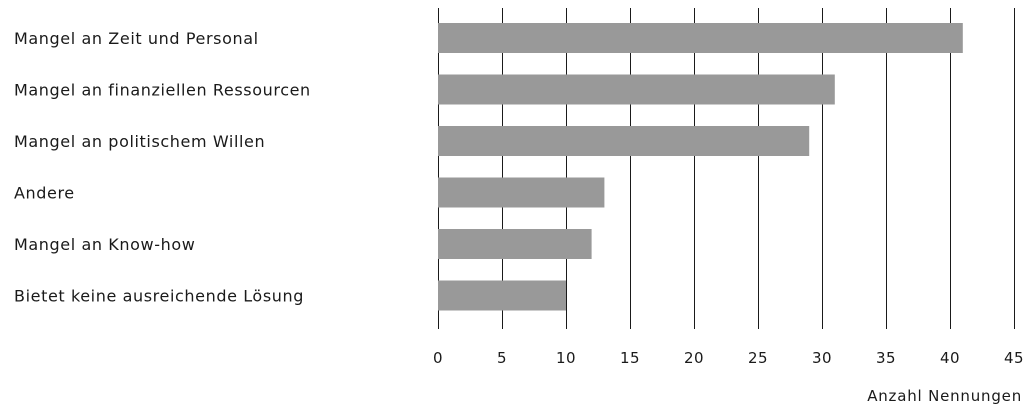 Image resolution: width=1030 pixels, height=407 pixels. What do you see at coordinates (139, 141) in the screenshot?
I see `category-label-3: Mangel an politischem Willen` at bounding box center [139, 141].